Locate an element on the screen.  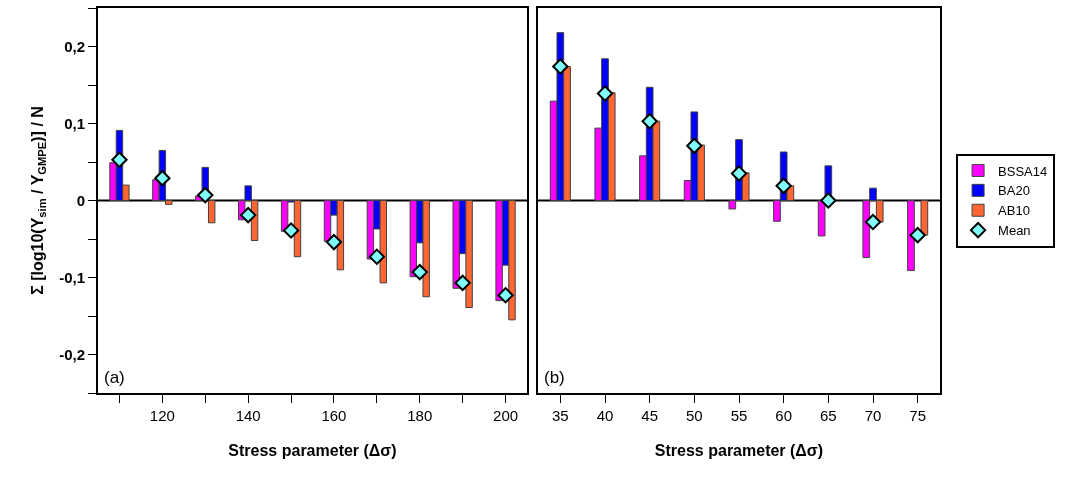
x-tick-label: 35 is located at coordinates (560, 415).